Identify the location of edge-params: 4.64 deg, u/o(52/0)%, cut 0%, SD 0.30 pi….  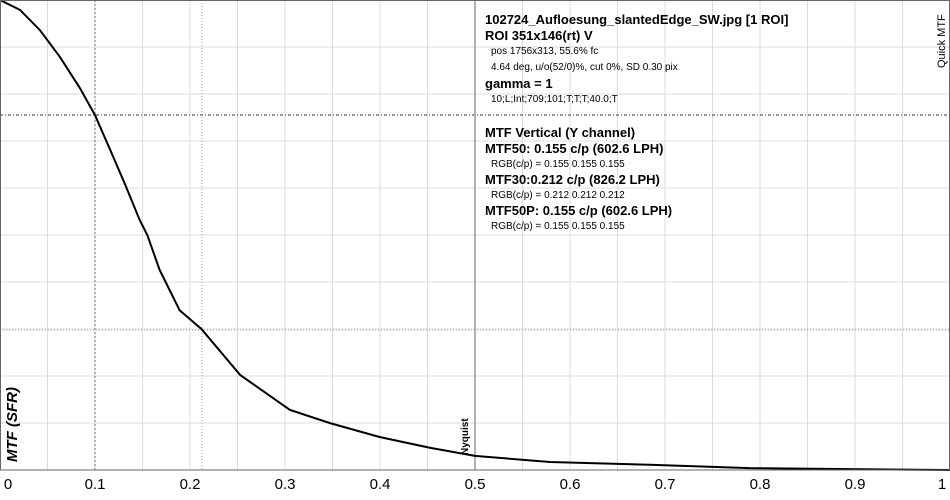
(584, 67).